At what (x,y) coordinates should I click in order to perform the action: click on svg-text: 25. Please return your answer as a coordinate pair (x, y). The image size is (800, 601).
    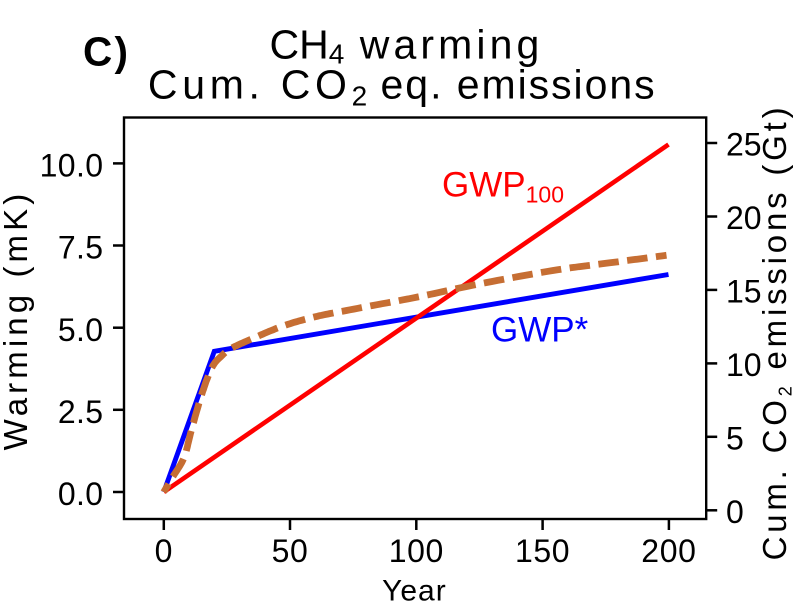
    Looking at the image, I should click on (744, 145).